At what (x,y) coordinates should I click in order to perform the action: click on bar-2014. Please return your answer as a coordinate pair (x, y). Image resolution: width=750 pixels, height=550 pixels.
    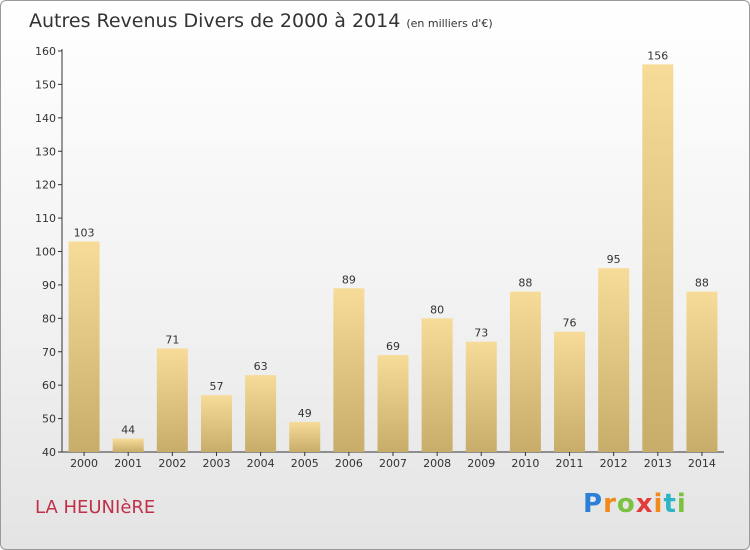
    Looking at the image, I should click on (702, 371).